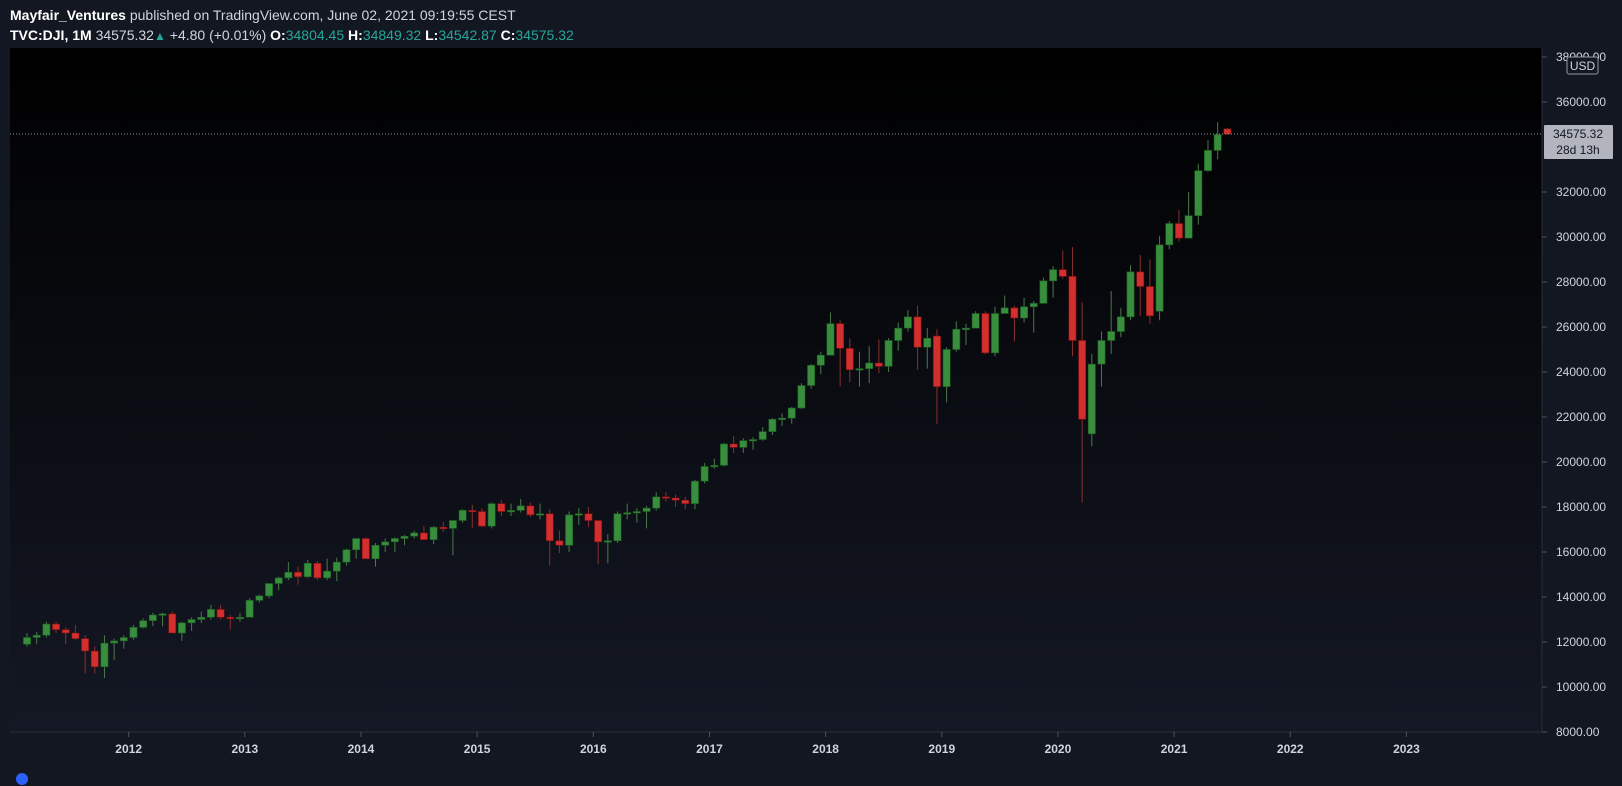 This screenshot has width=1622, height=786. I want to click on symbol-interval: TVC:DJI, 1M, so click(51, 35).